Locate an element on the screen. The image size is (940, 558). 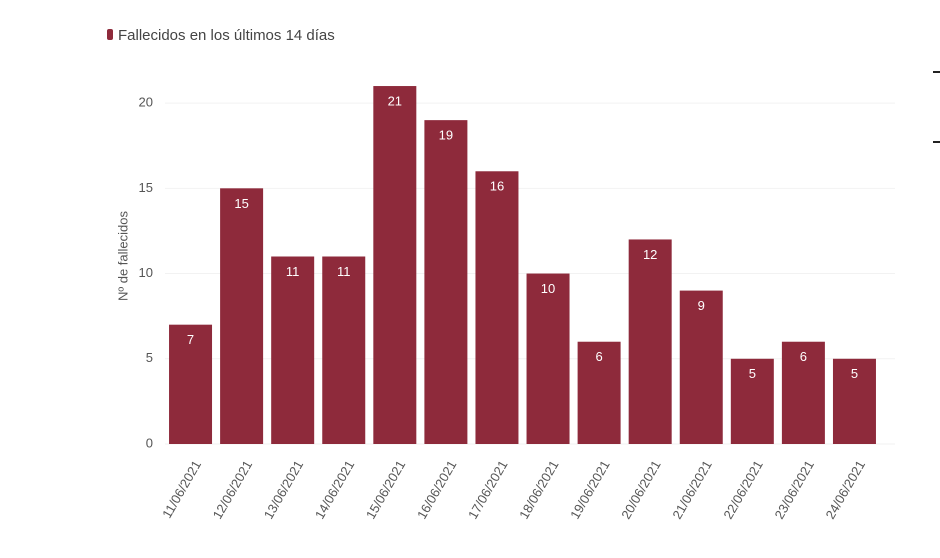
x-tick-label: 22/06/2021 is located at coordinates (743, 490).